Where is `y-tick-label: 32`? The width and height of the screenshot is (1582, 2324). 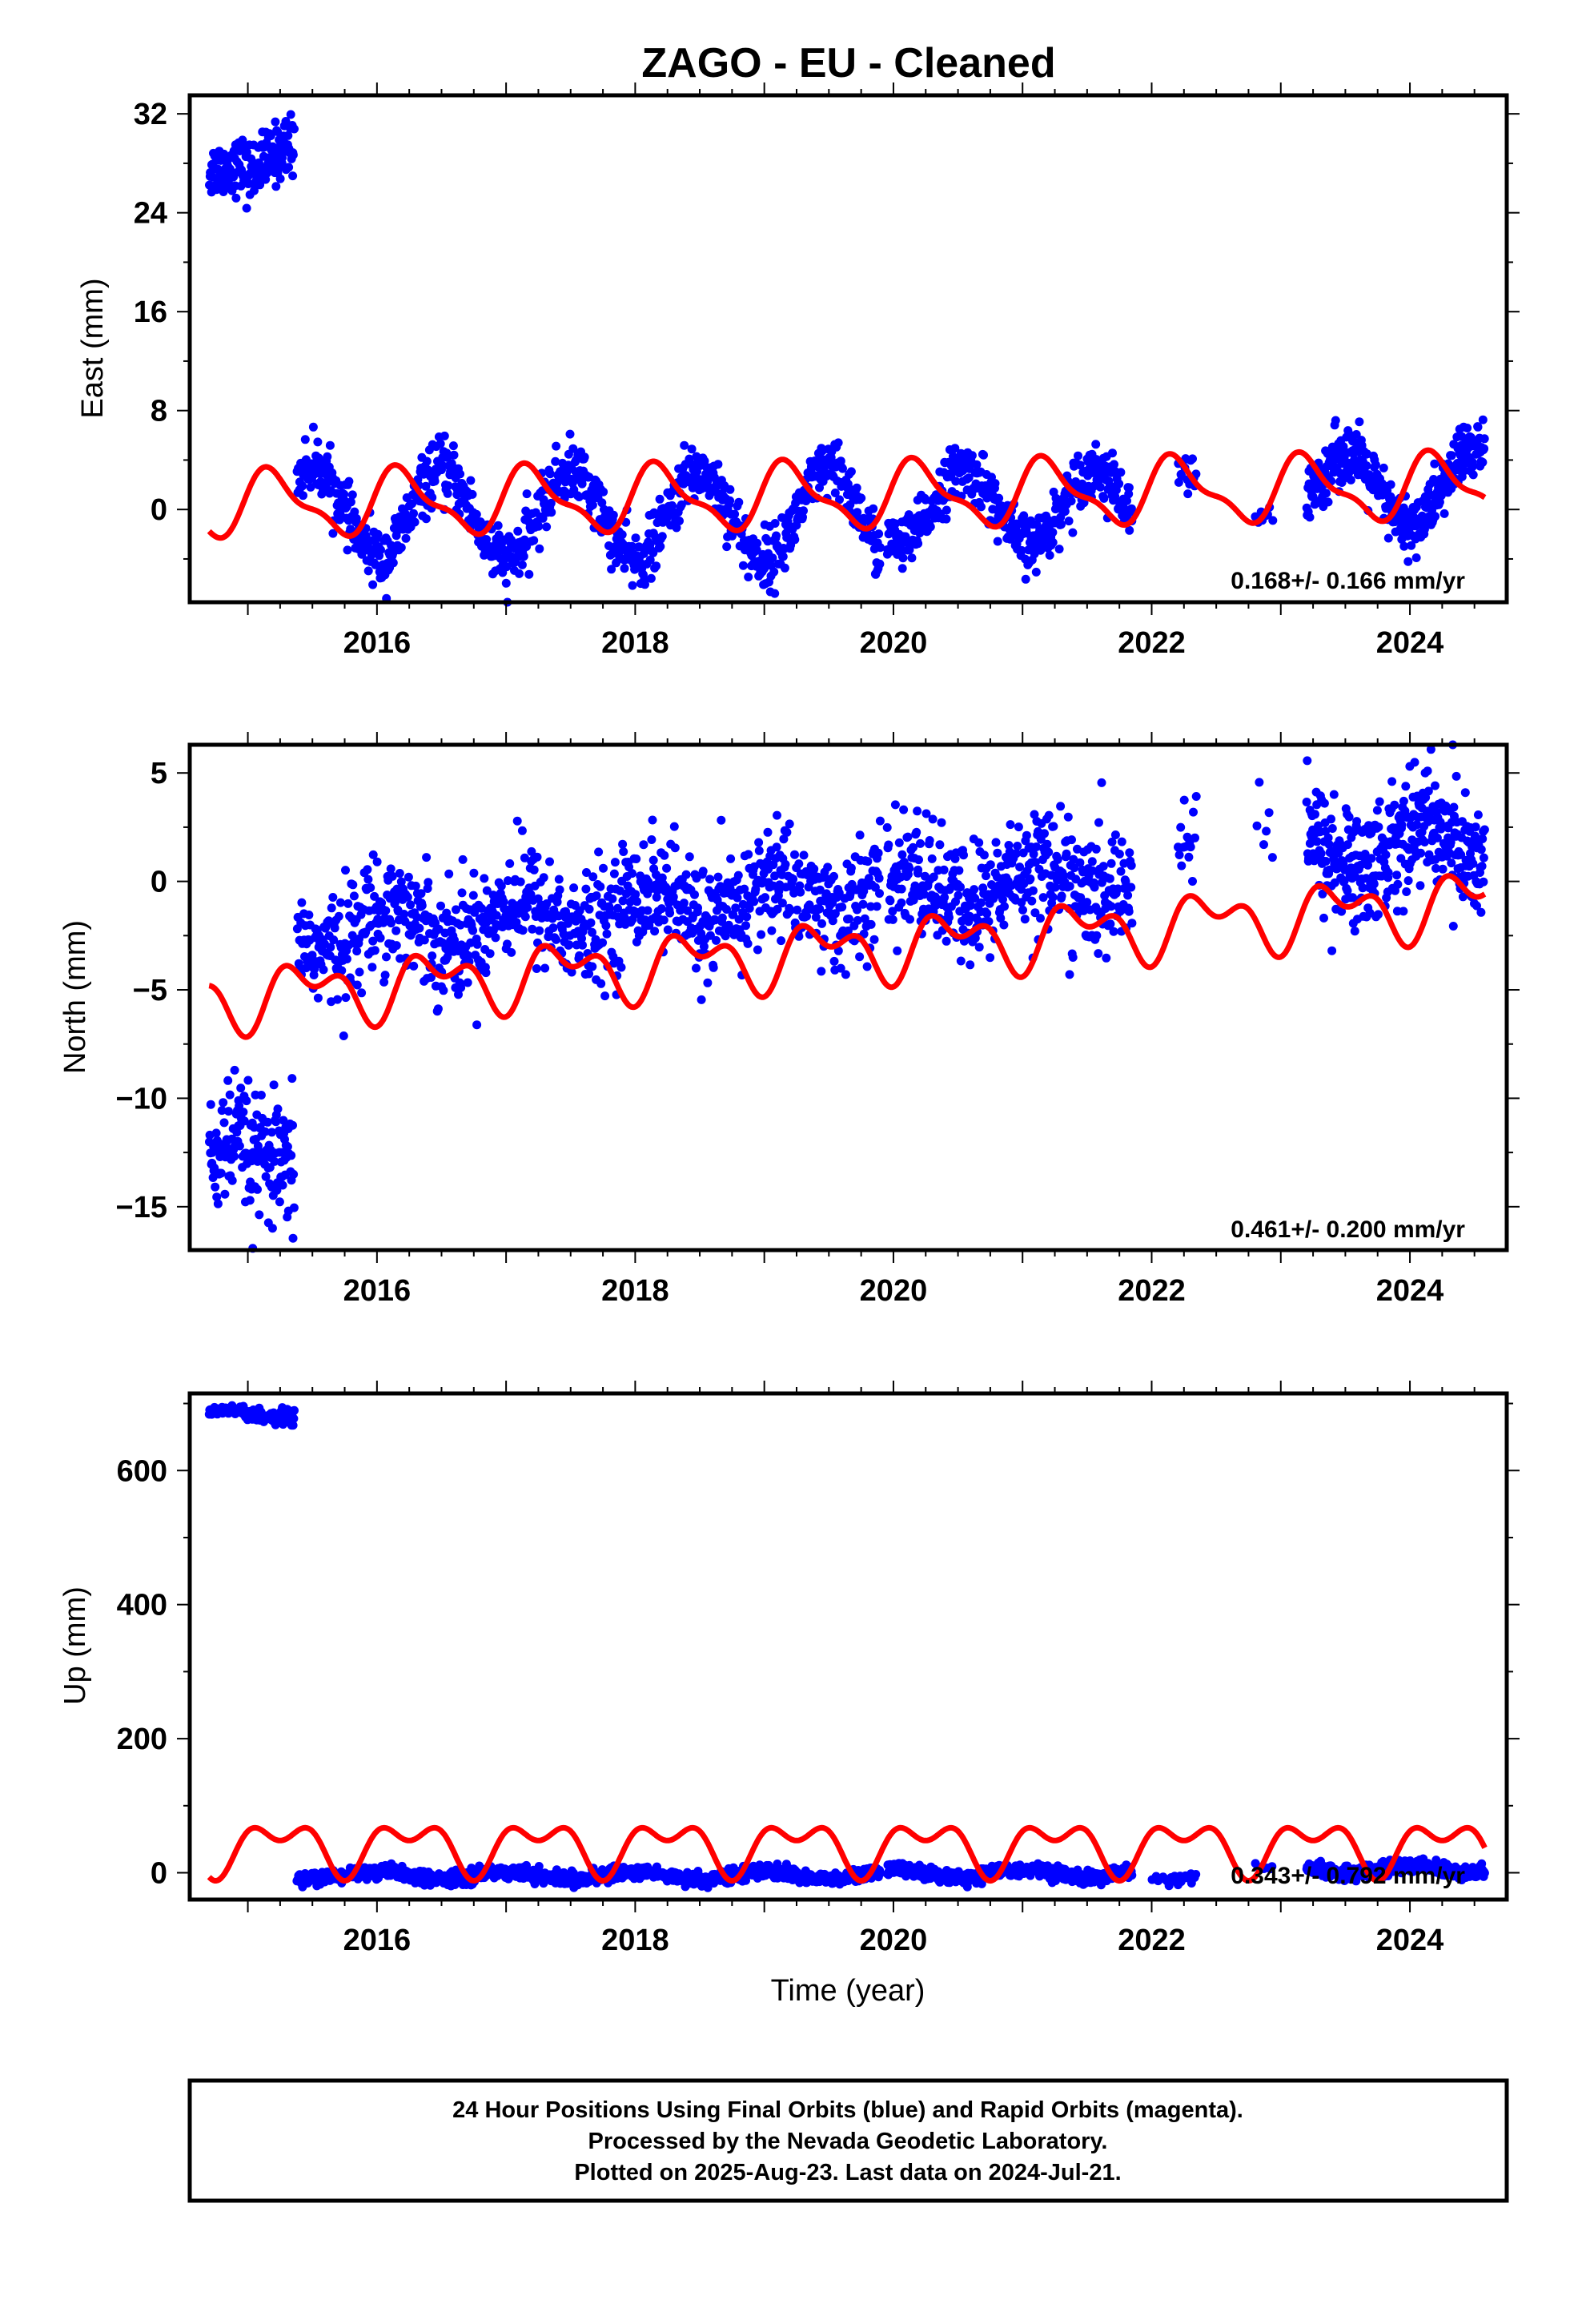
y-tick-label: 32 is located at coordinates (151, 114).